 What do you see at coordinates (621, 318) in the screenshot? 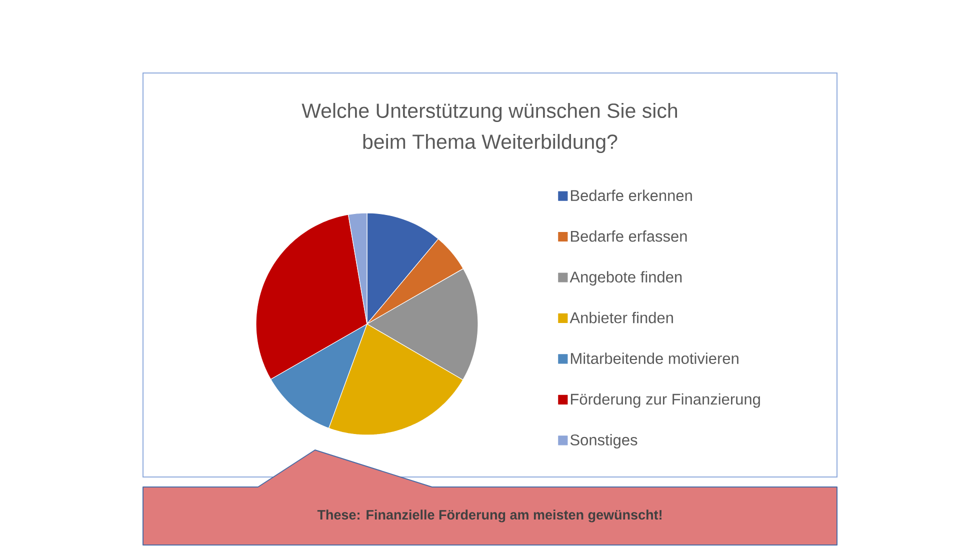
I see `legend-label: Anbieter finden` at bounding box center [621, 318].